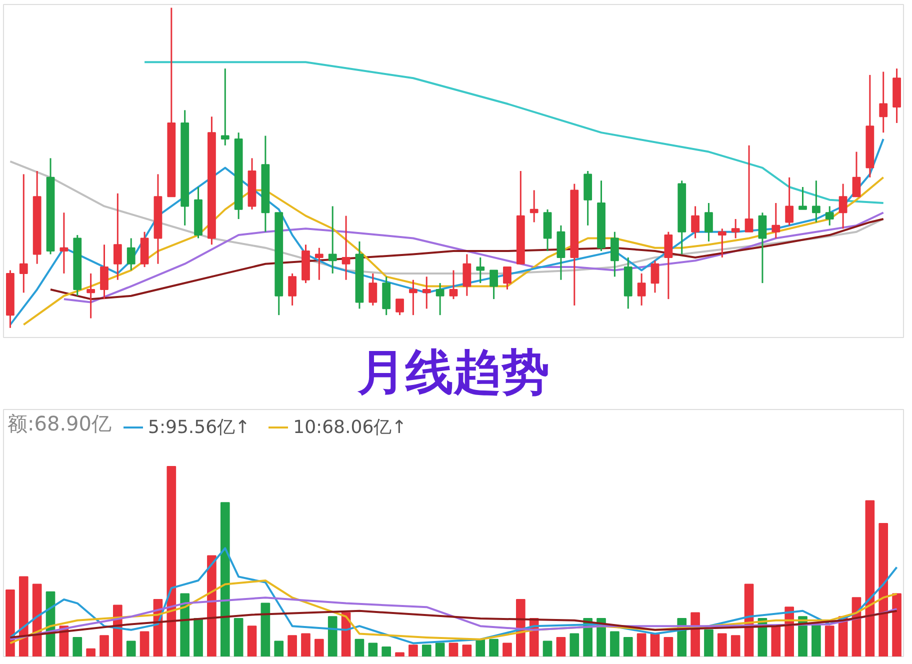 Image resolution: width=912 pixels, height=664 pixels. What do you see at coordinates (350, 427) in the screenshot?
I see `legend-label: 10:68.06亿↑` at bounding box center [350, 427].